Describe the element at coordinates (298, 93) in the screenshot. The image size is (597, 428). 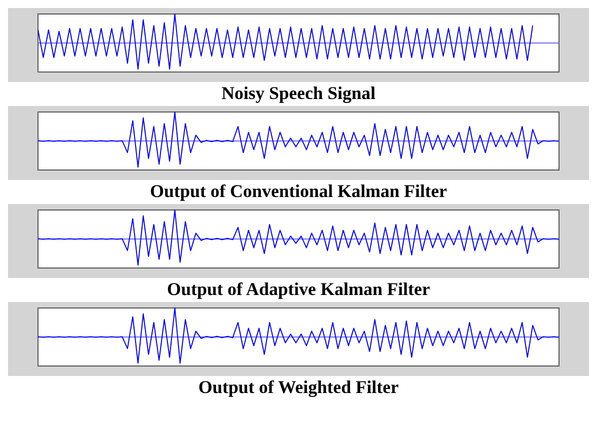
I see `text: Noisy Speech Signal` at that location.